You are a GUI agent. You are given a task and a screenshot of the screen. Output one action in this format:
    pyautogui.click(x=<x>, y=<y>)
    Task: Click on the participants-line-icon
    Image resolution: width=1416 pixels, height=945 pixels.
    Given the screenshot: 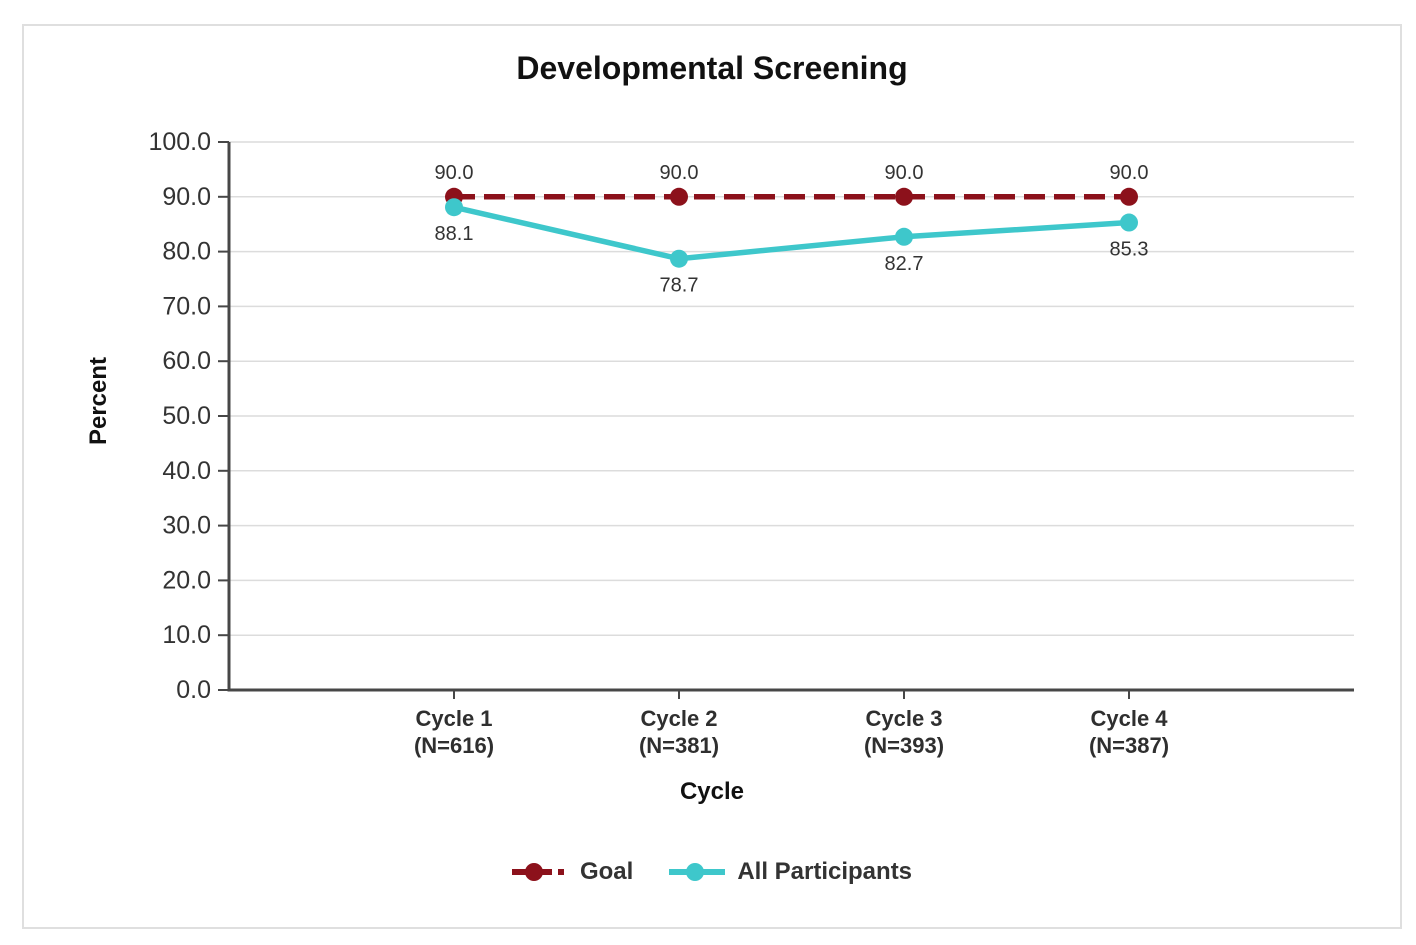 What is the action you would take?
    pyautogui.click(x=697, y=872)
    